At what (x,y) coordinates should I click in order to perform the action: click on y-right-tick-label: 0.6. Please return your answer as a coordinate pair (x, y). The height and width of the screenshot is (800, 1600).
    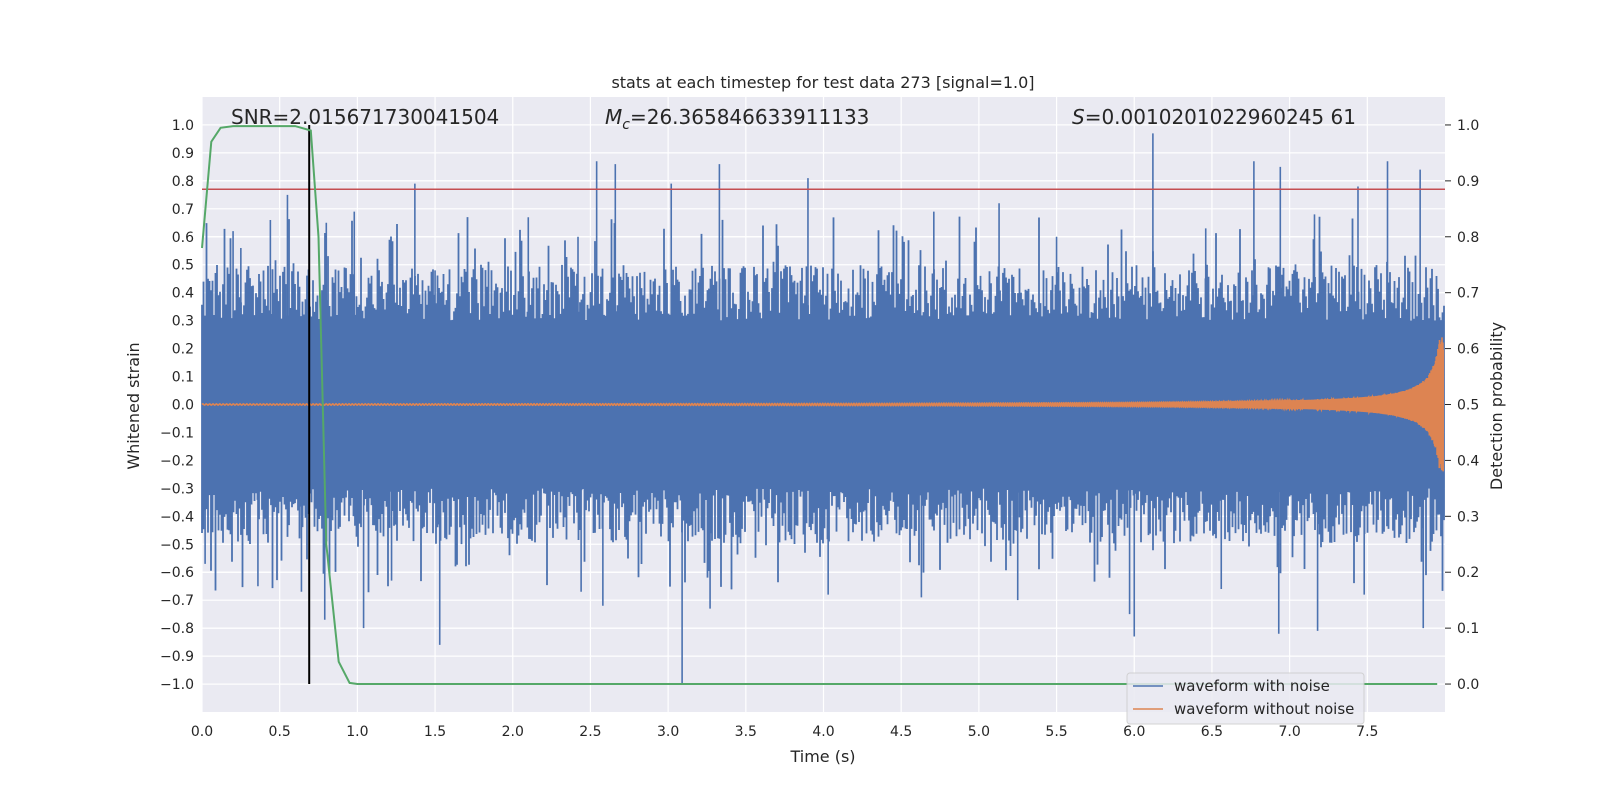
    Looking at the image, I should click on (1468, 350).